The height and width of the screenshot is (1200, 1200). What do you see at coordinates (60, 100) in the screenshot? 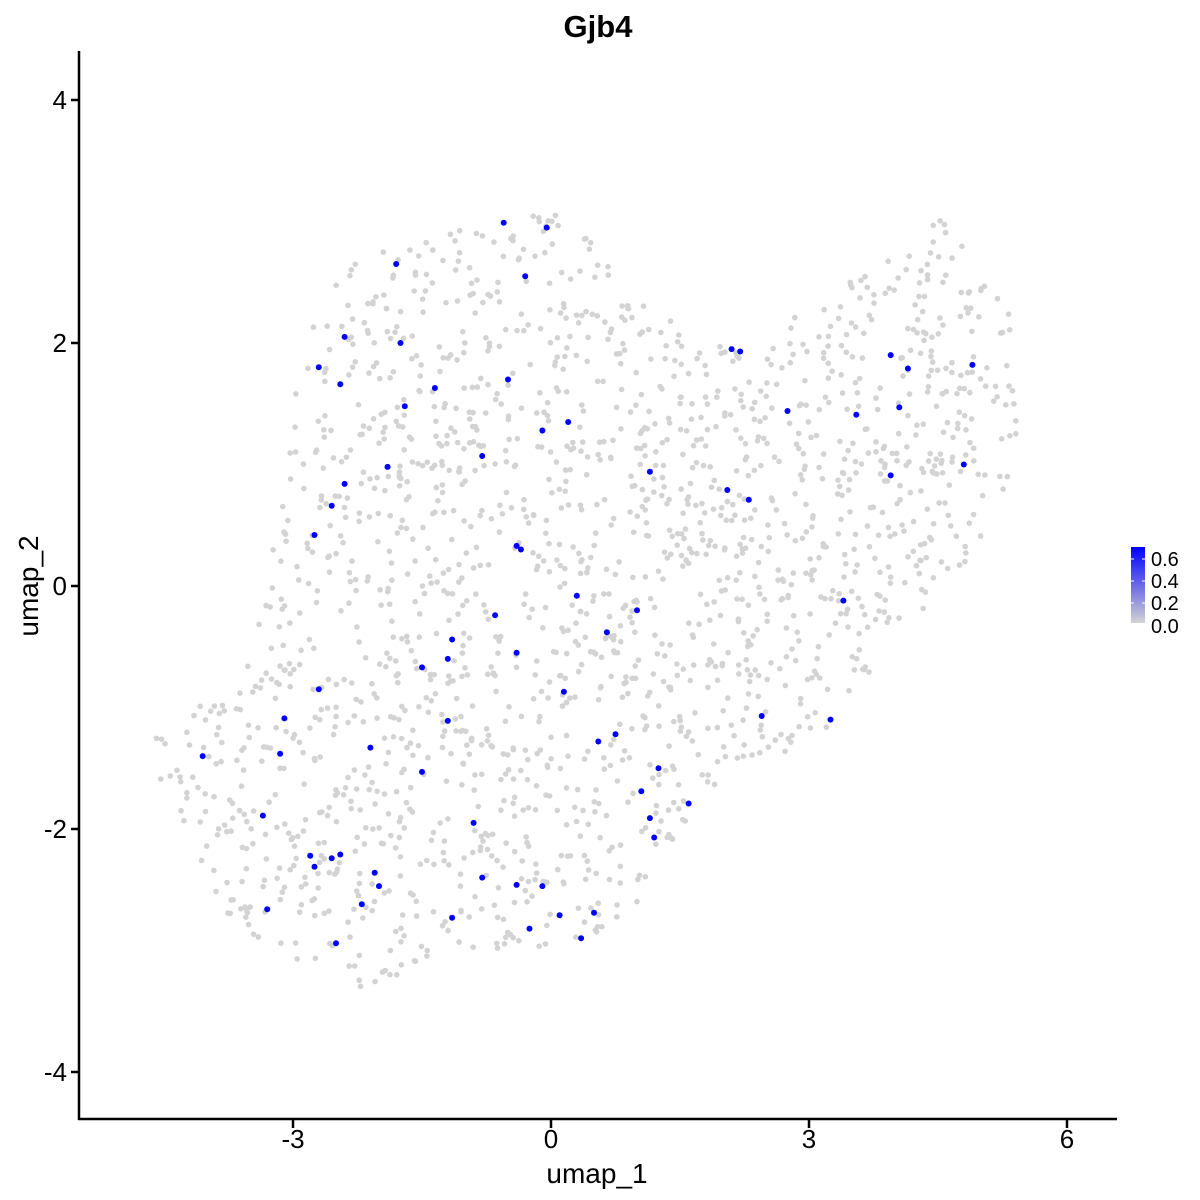
I see `y-tick-label: 4` at bounding box center [60, 100].